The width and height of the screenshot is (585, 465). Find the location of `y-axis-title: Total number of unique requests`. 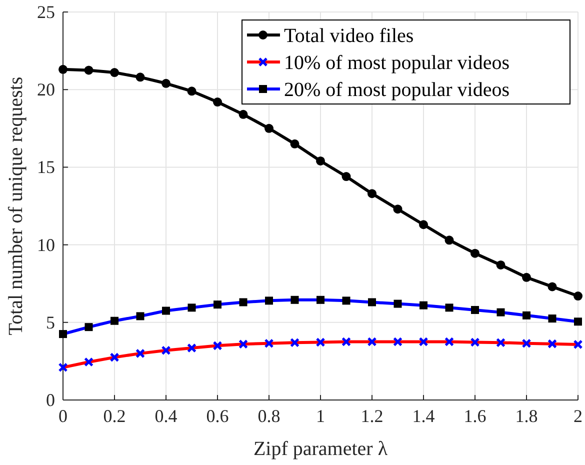

y-axis-title: Total number of unique requests is located at coordinates (16, 206).